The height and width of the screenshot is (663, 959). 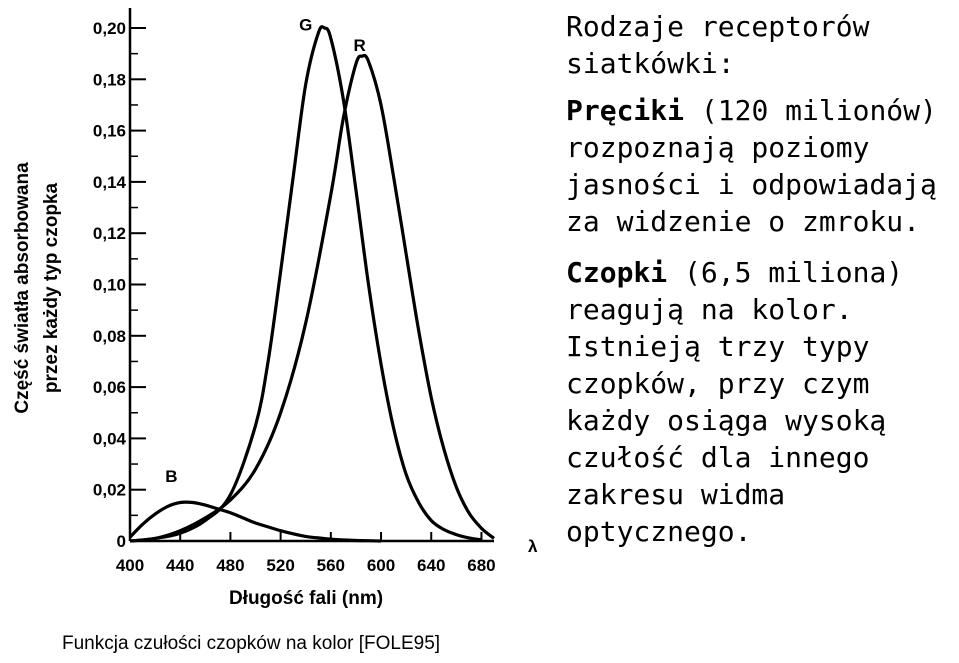 I want to click on x-tick-label: 640, so click(x=431, y=565).